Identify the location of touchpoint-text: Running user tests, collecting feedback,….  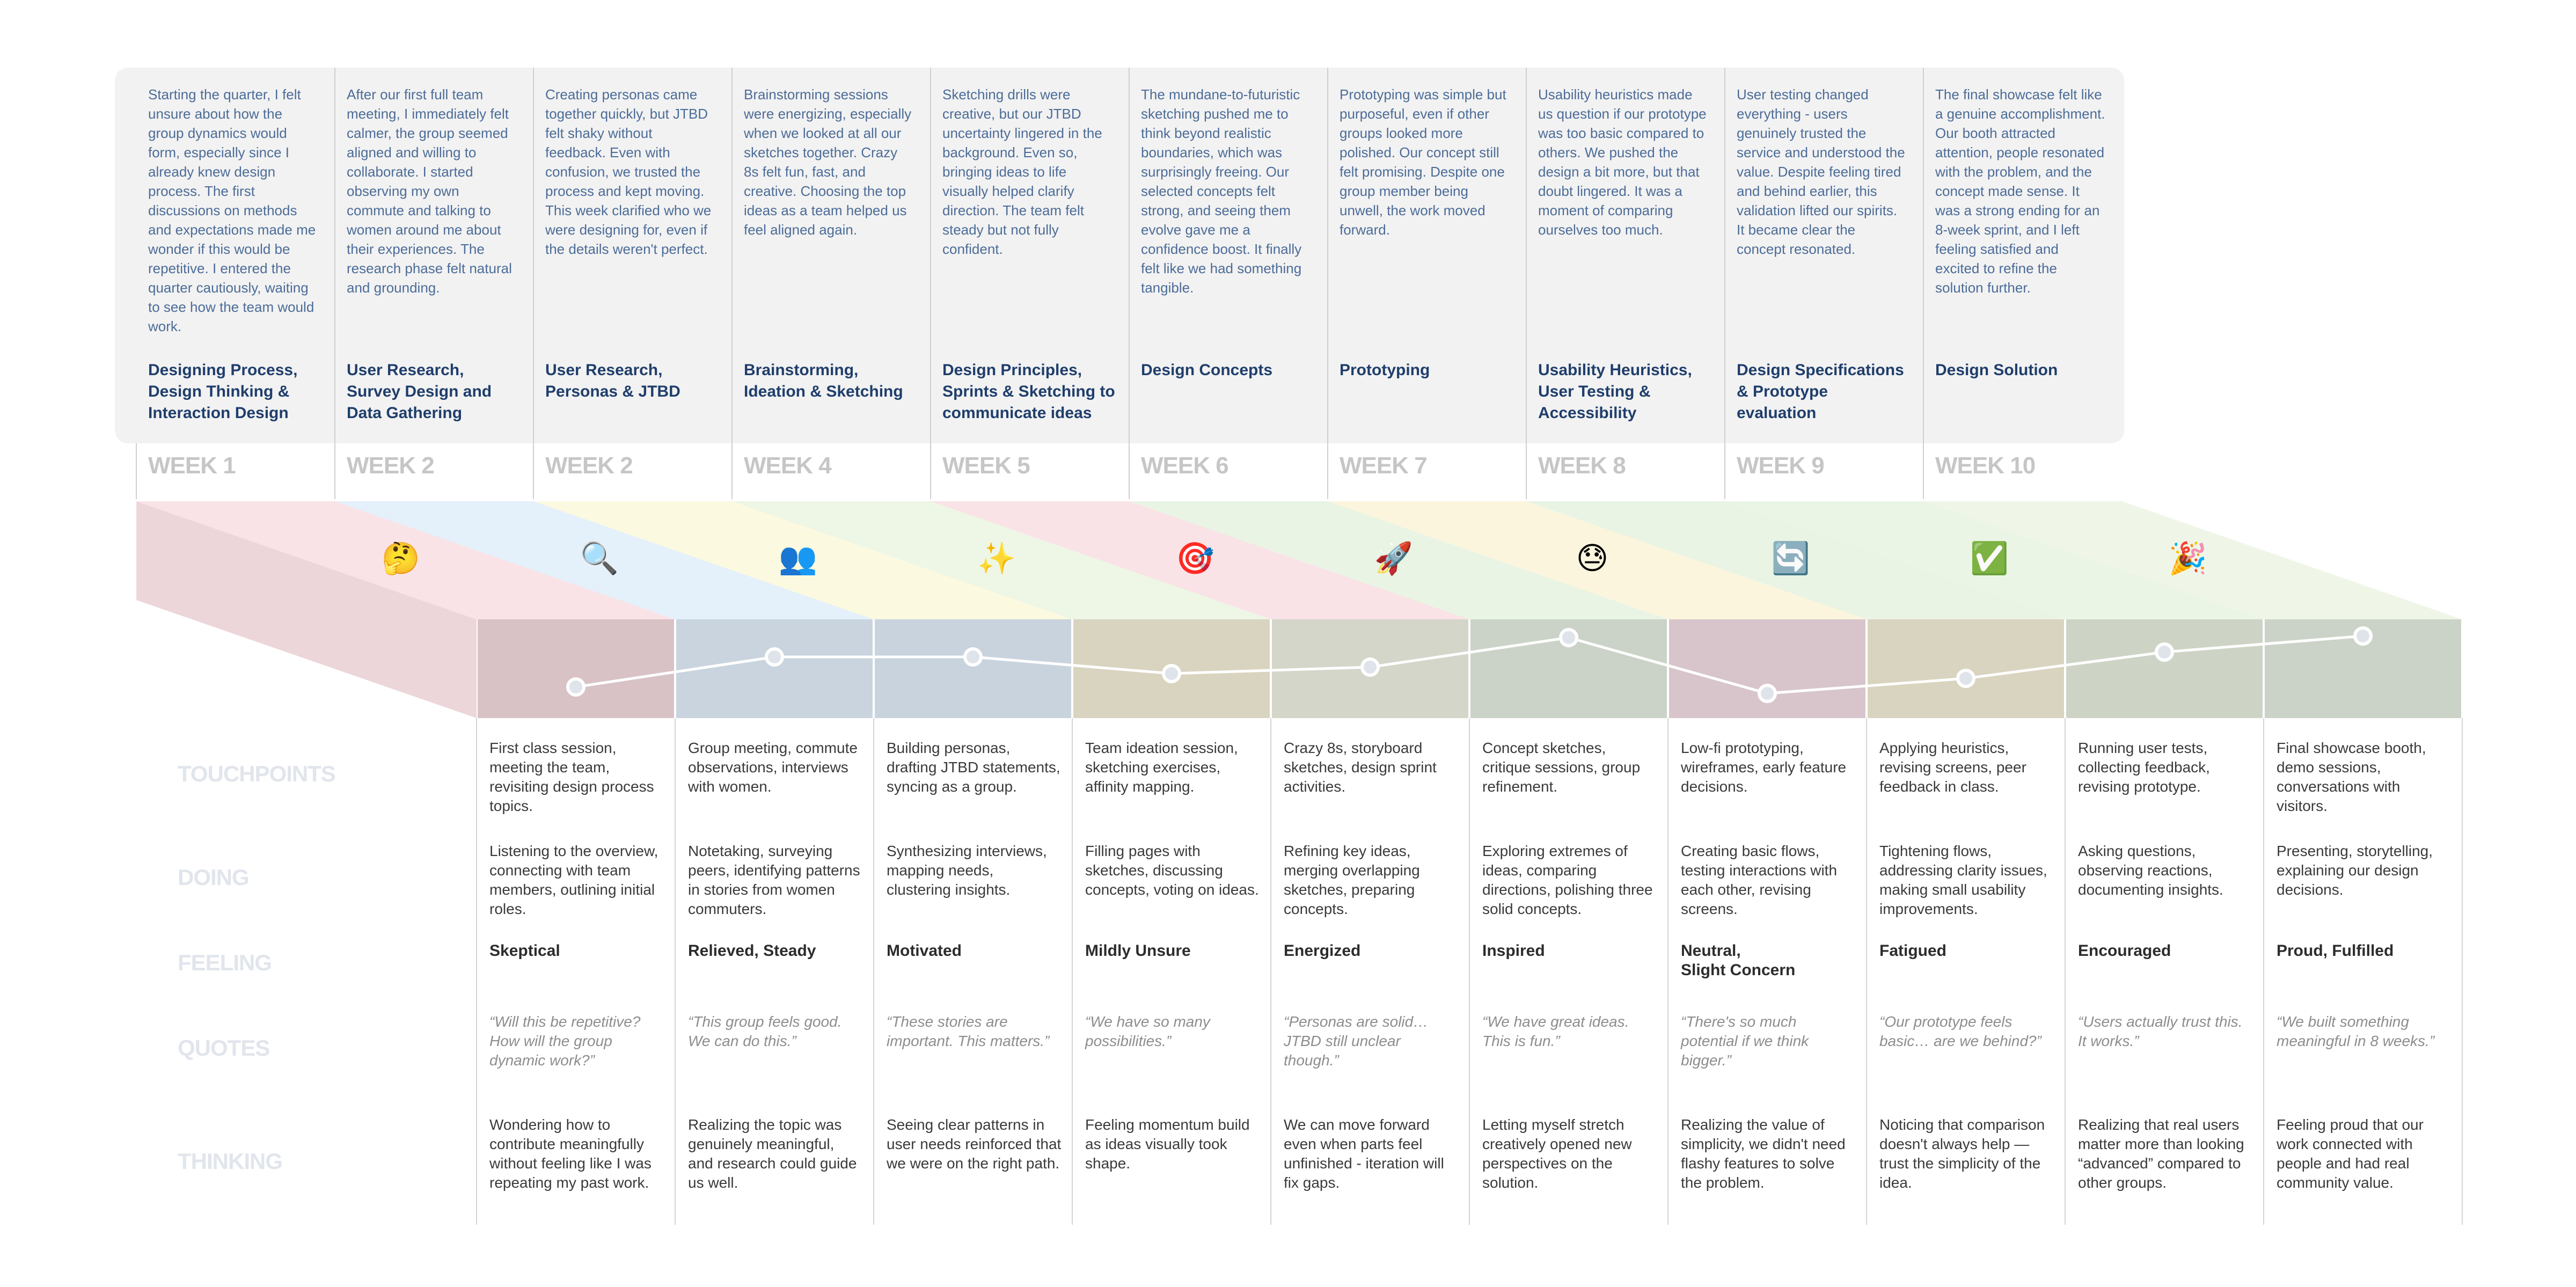
(2144, 767).